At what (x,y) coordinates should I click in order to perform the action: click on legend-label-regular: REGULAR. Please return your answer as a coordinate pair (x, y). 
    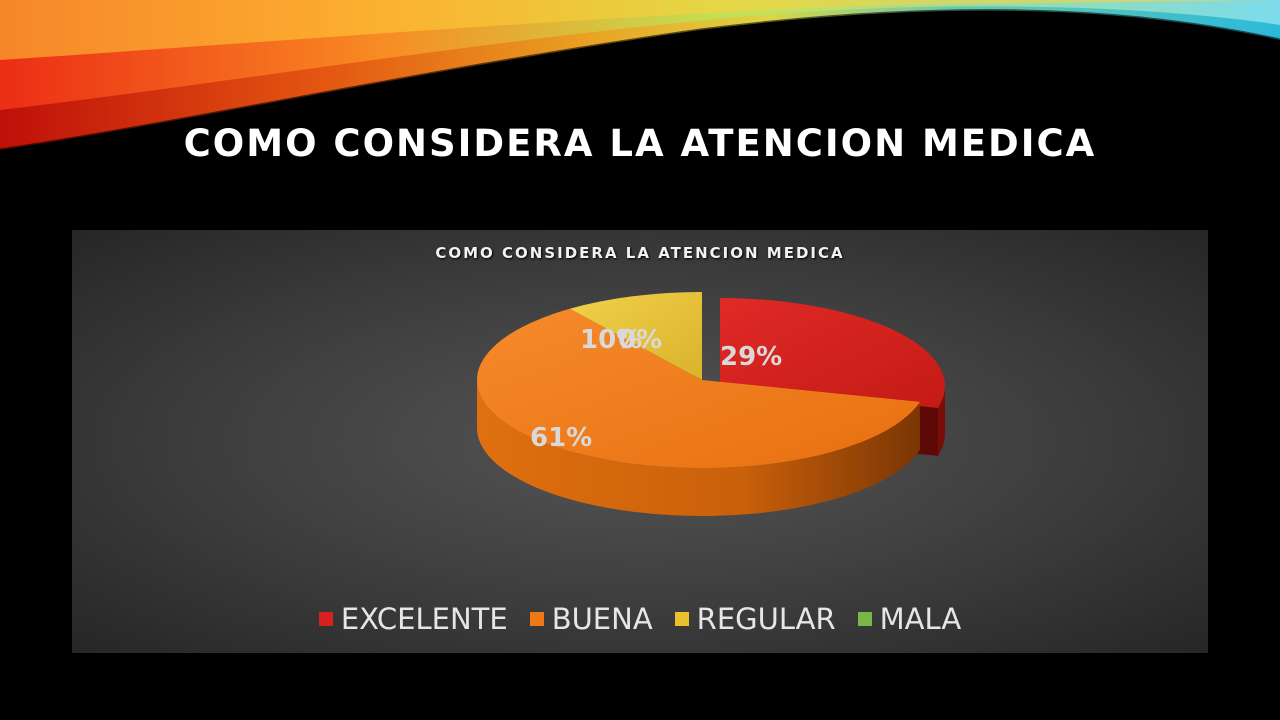
    Looking at the image, I should click on (766, 619).